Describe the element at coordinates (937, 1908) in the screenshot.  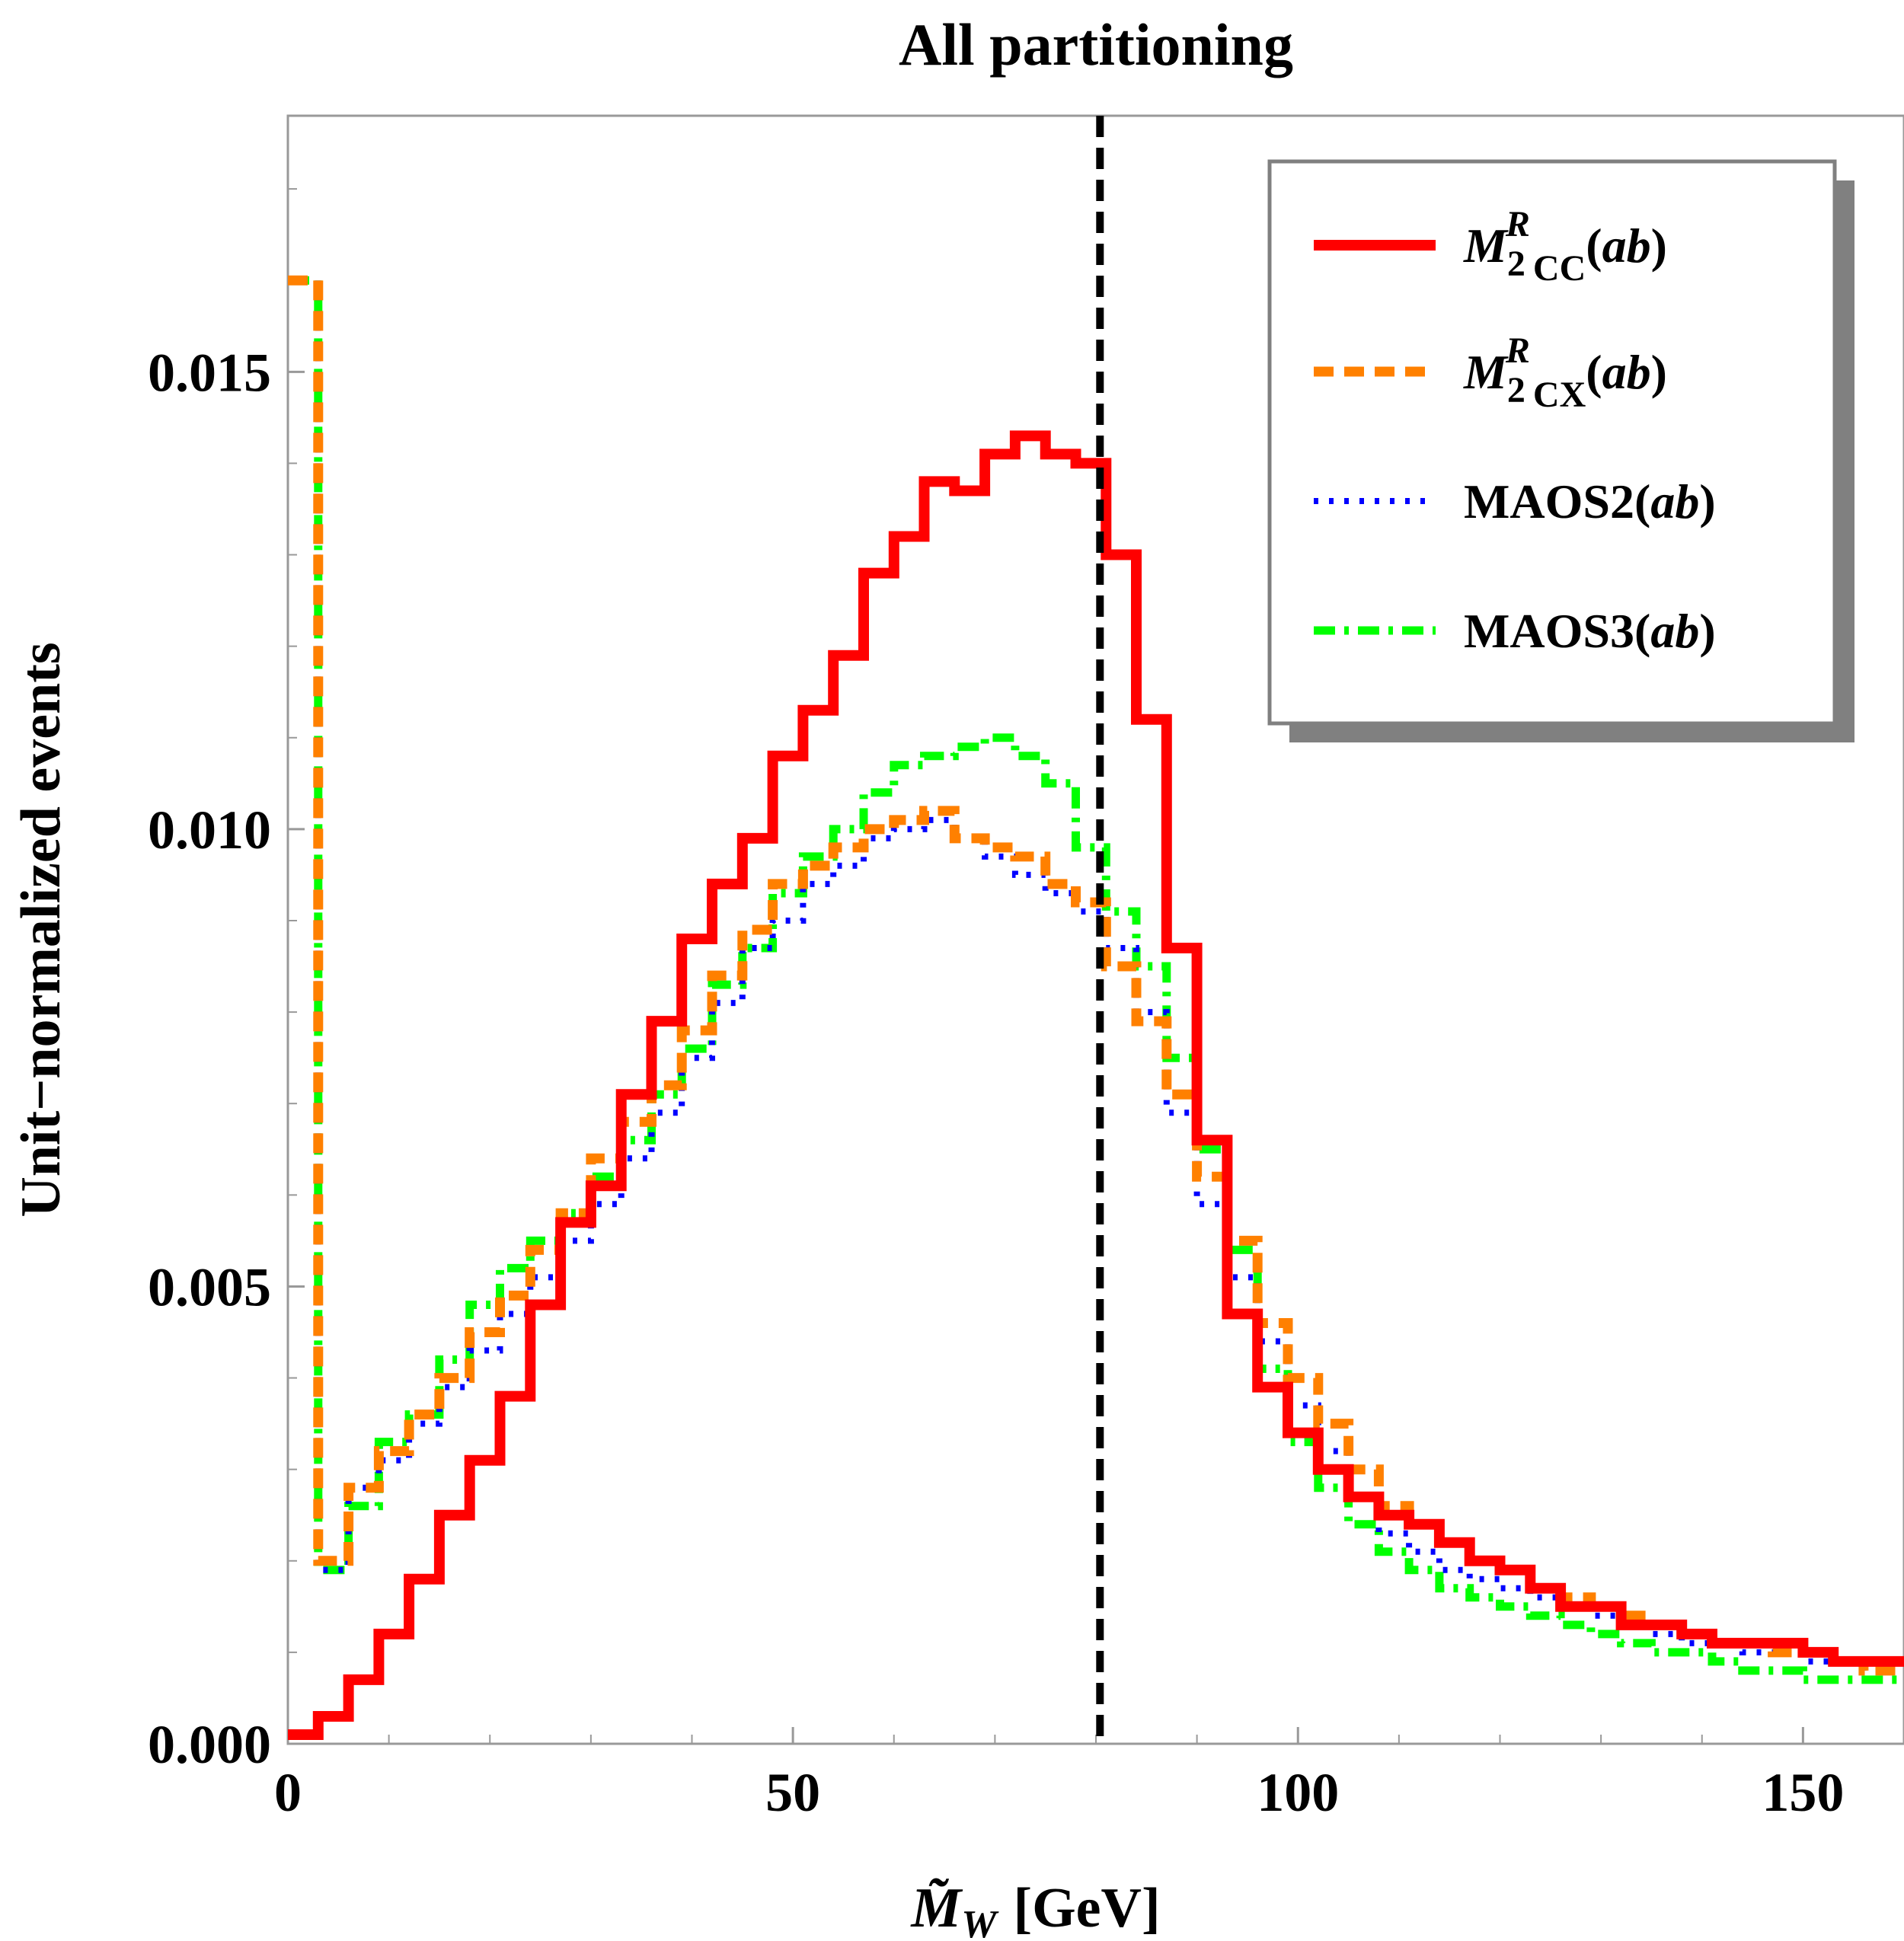
I see `x-axis-label-symbol: M̃` at that location.